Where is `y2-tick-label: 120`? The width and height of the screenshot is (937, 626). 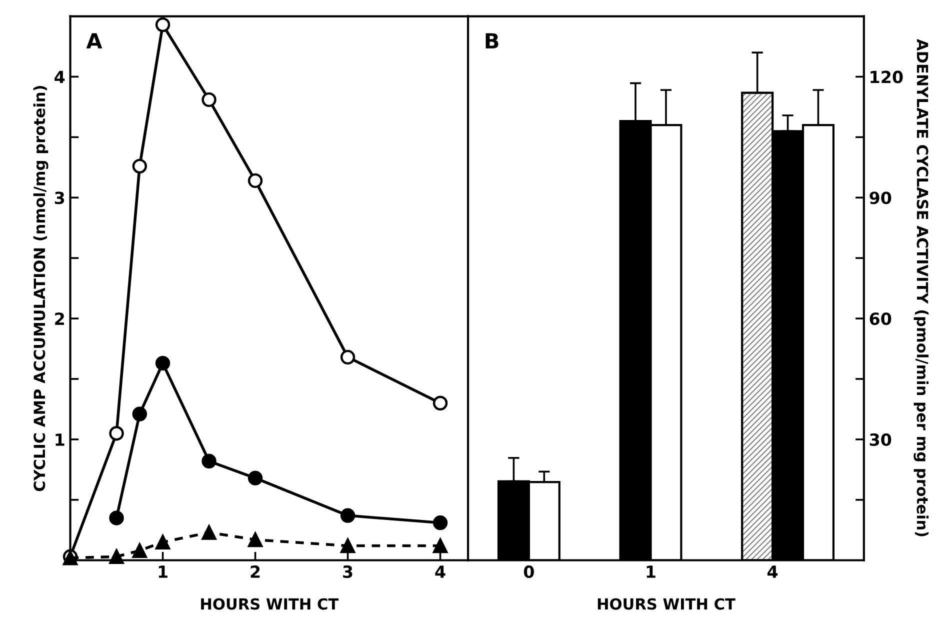
y2-tick-label: 120 is located at coordinates (886, 77).